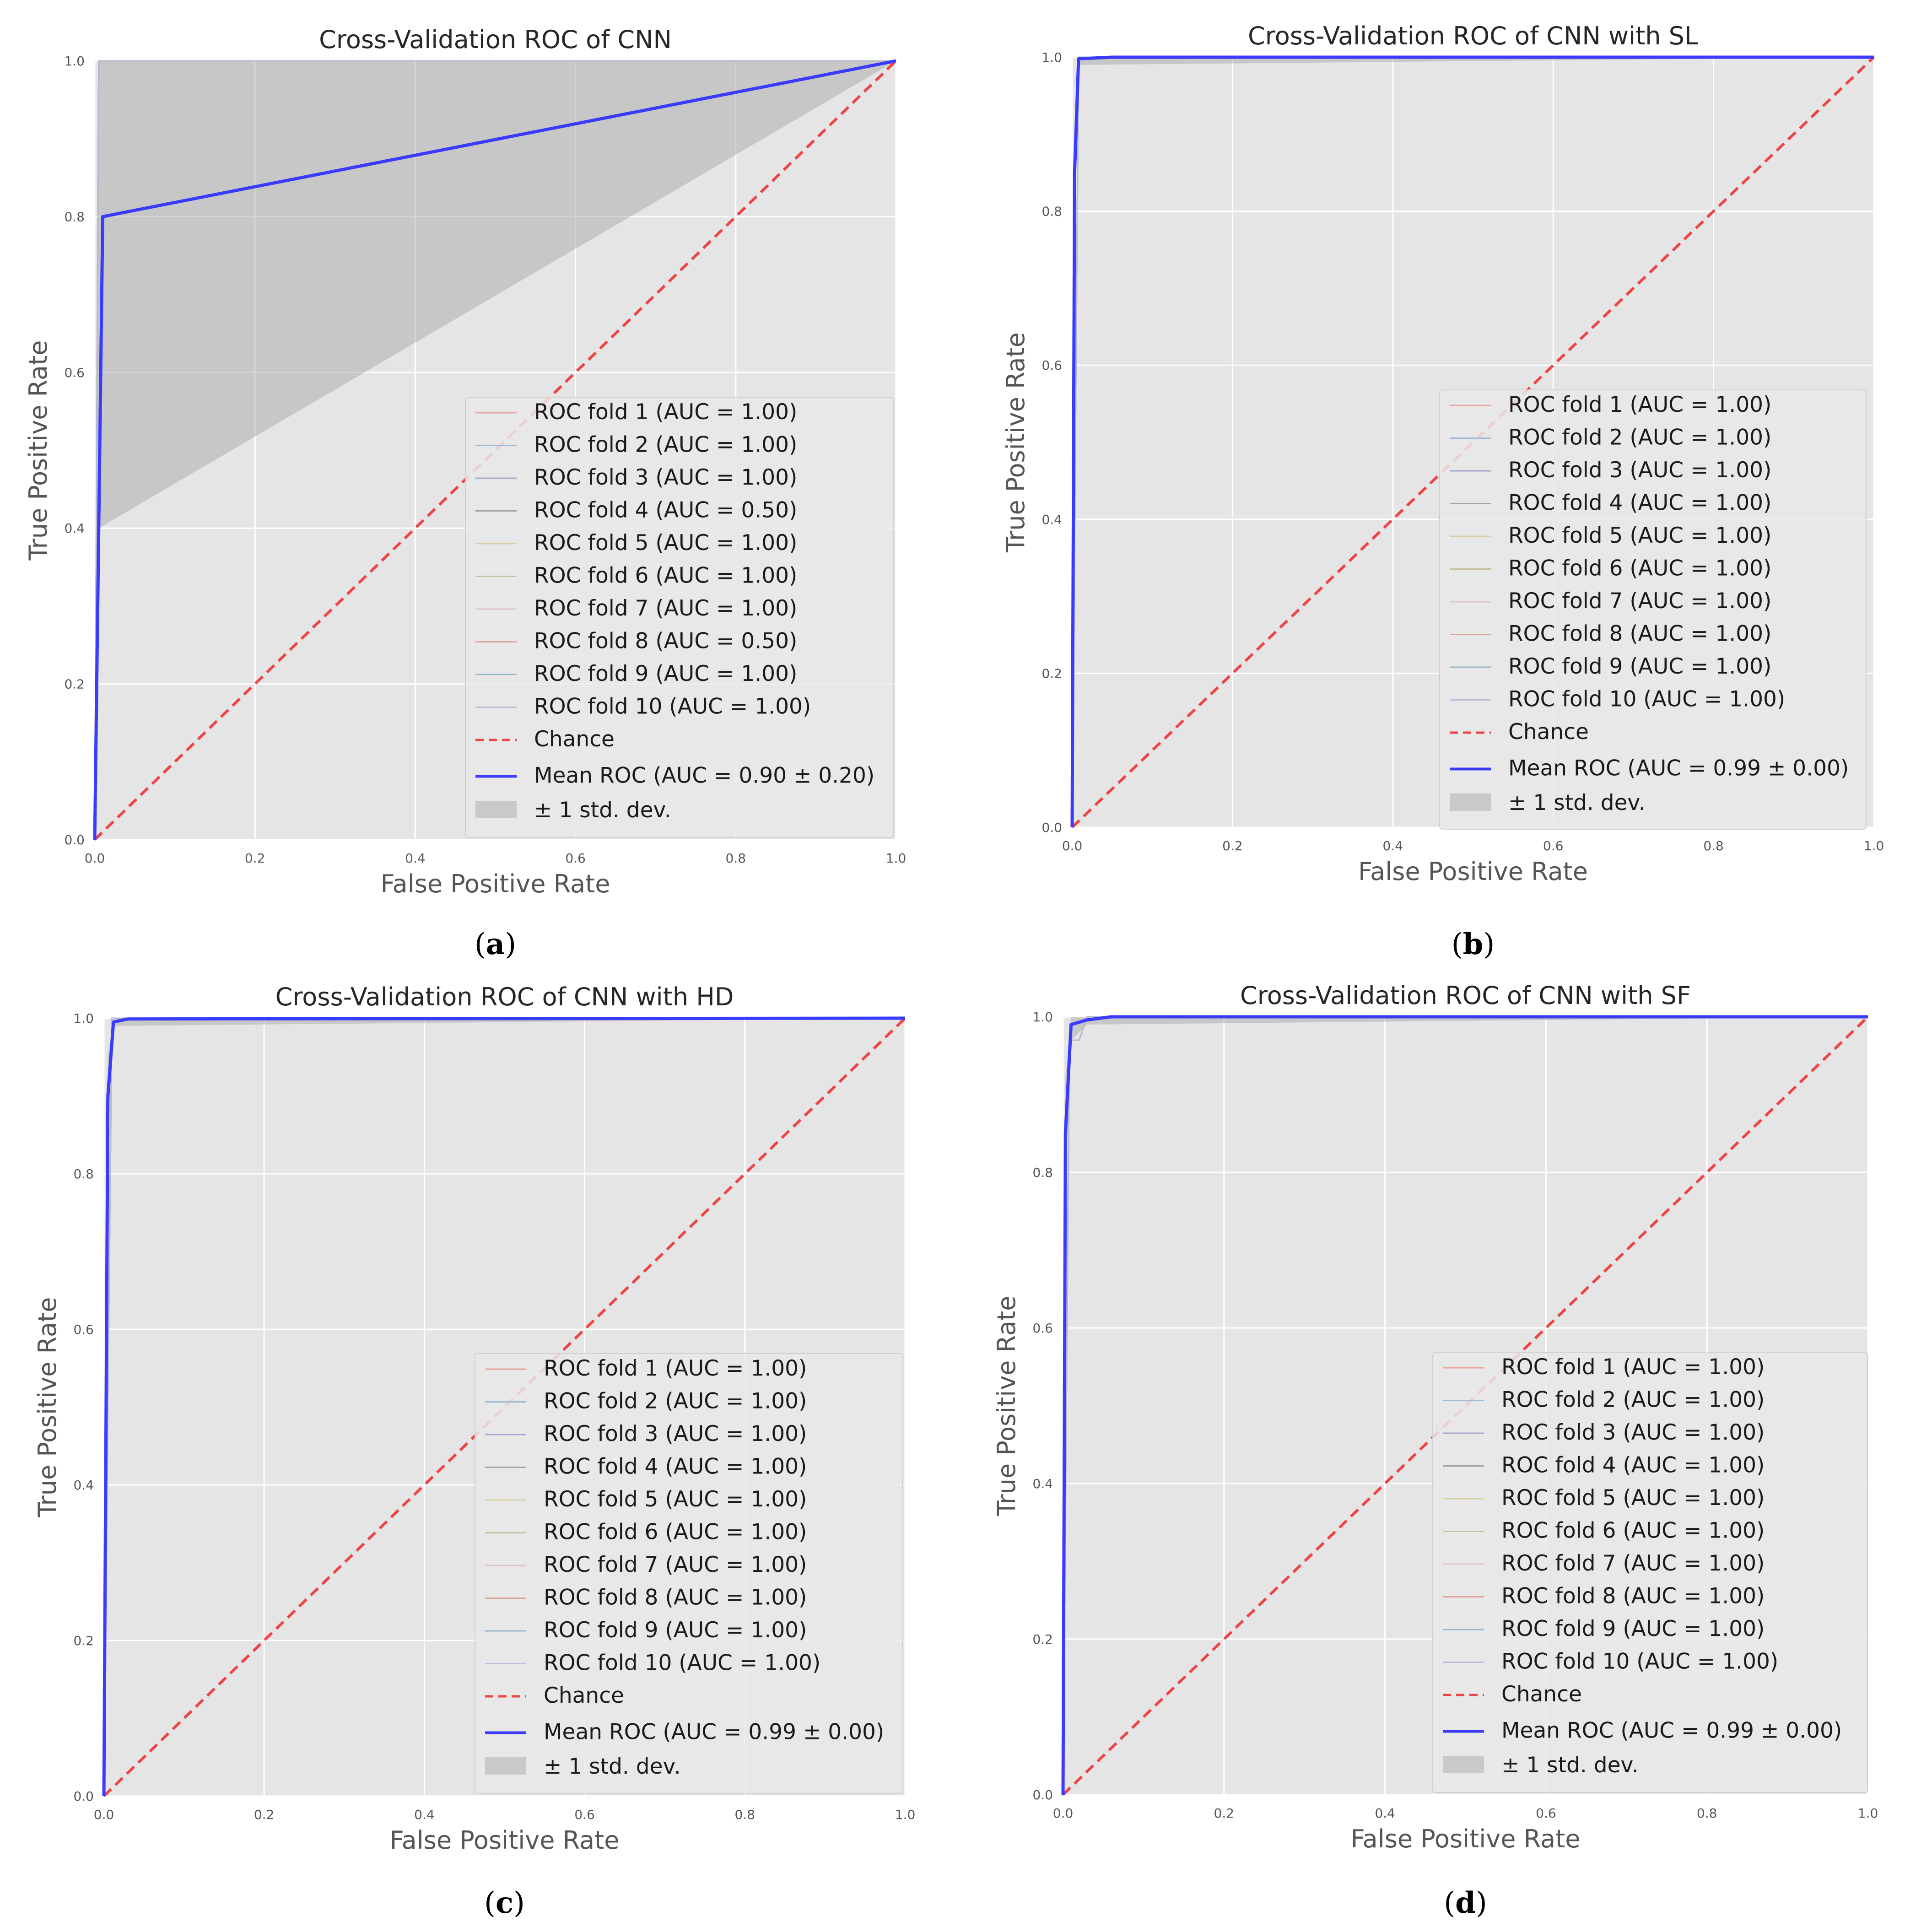  What do you see at coordinates (1639, 601) in the screenshot?
I see `legend-label-fold-7: ROC fold 7 (AUC = 1.00)` at bounding box center [1639, 601].